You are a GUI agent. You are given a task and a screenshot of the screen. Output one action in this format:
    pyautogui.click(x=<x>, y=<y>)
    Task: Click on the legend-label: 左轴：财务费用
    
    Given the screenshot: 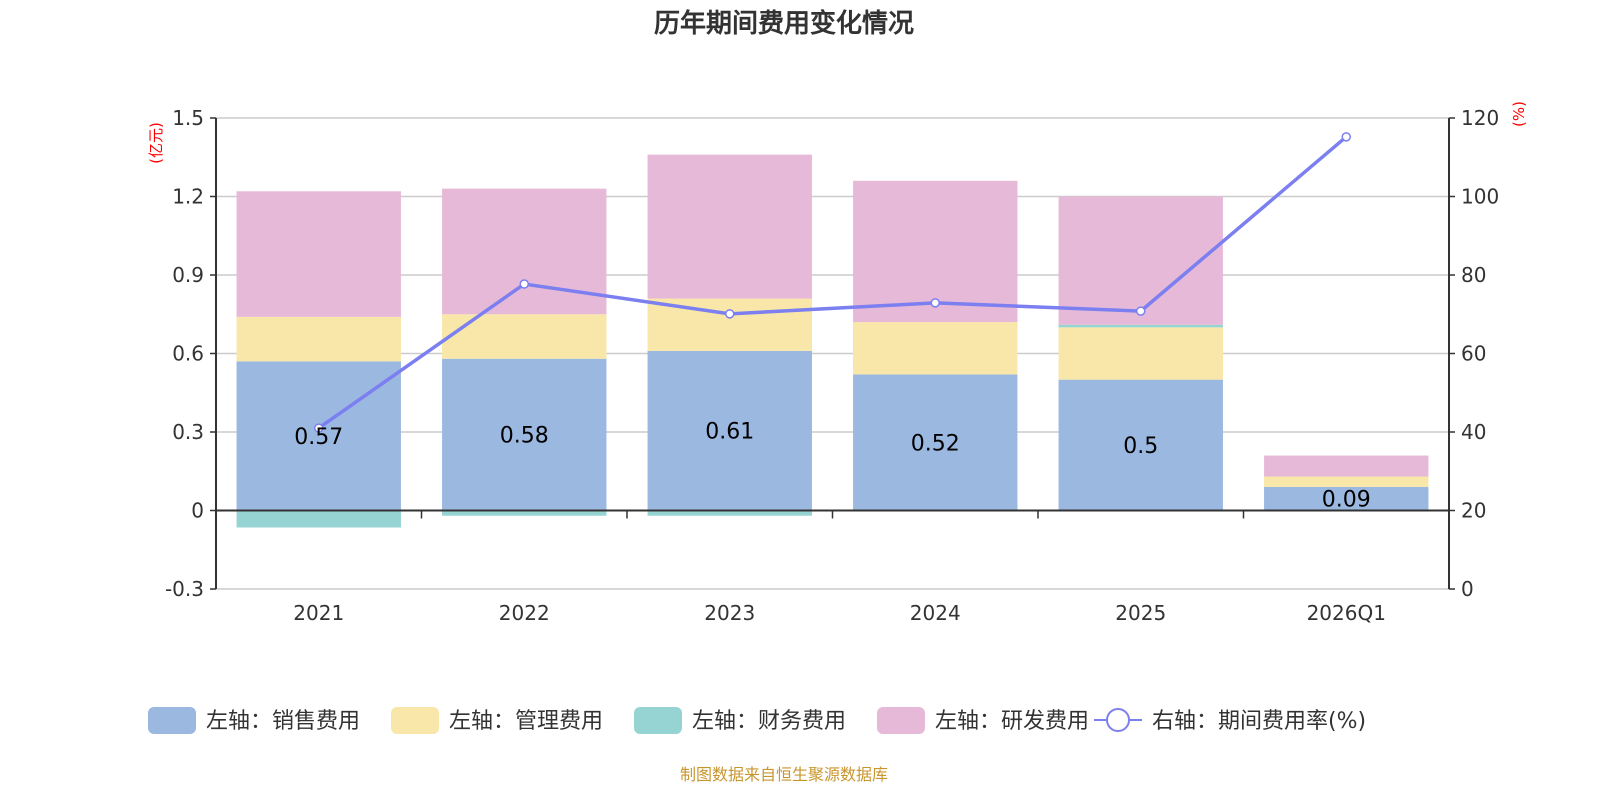 What is the action you would take?
    pyautogui.click(x=769, y=721)
    